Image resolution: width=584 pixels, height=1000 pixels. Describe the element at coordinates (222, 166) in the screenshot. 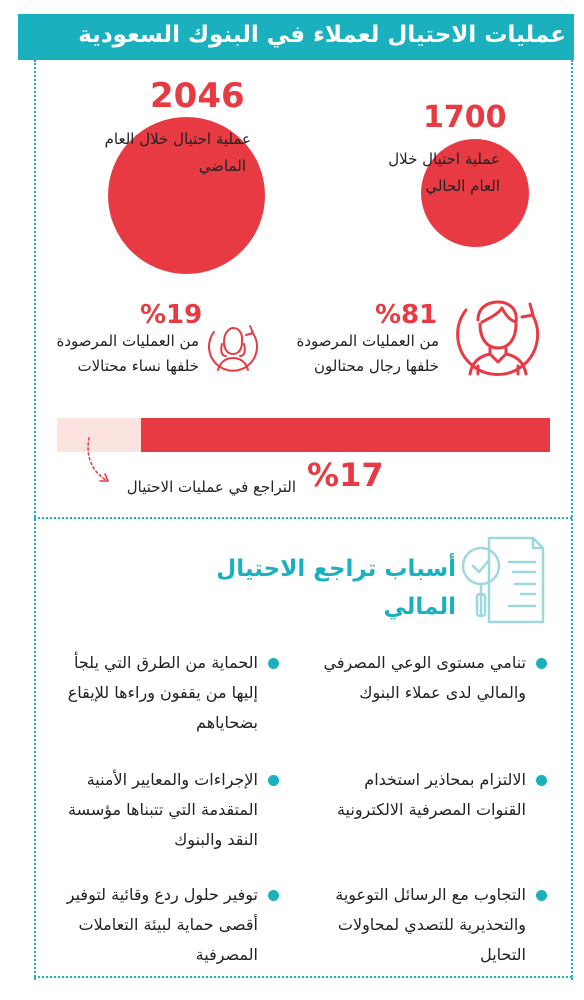

I see `last-year-label-2: الماضي` at that location.